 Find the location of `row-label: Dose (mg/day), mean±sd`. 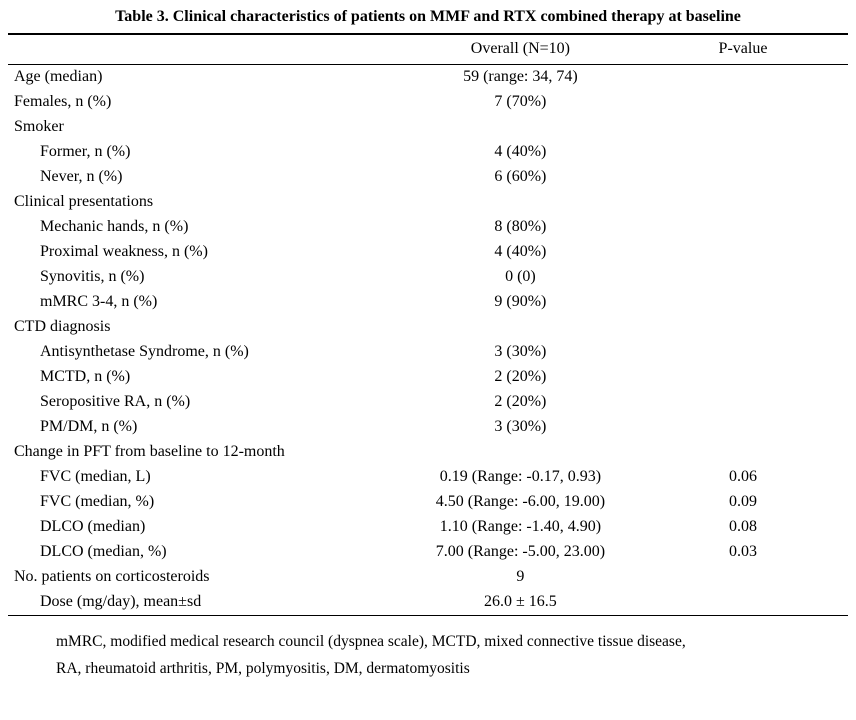

row-label: Dose (mg/day), mean±sd is located at coordinates (121, 601).